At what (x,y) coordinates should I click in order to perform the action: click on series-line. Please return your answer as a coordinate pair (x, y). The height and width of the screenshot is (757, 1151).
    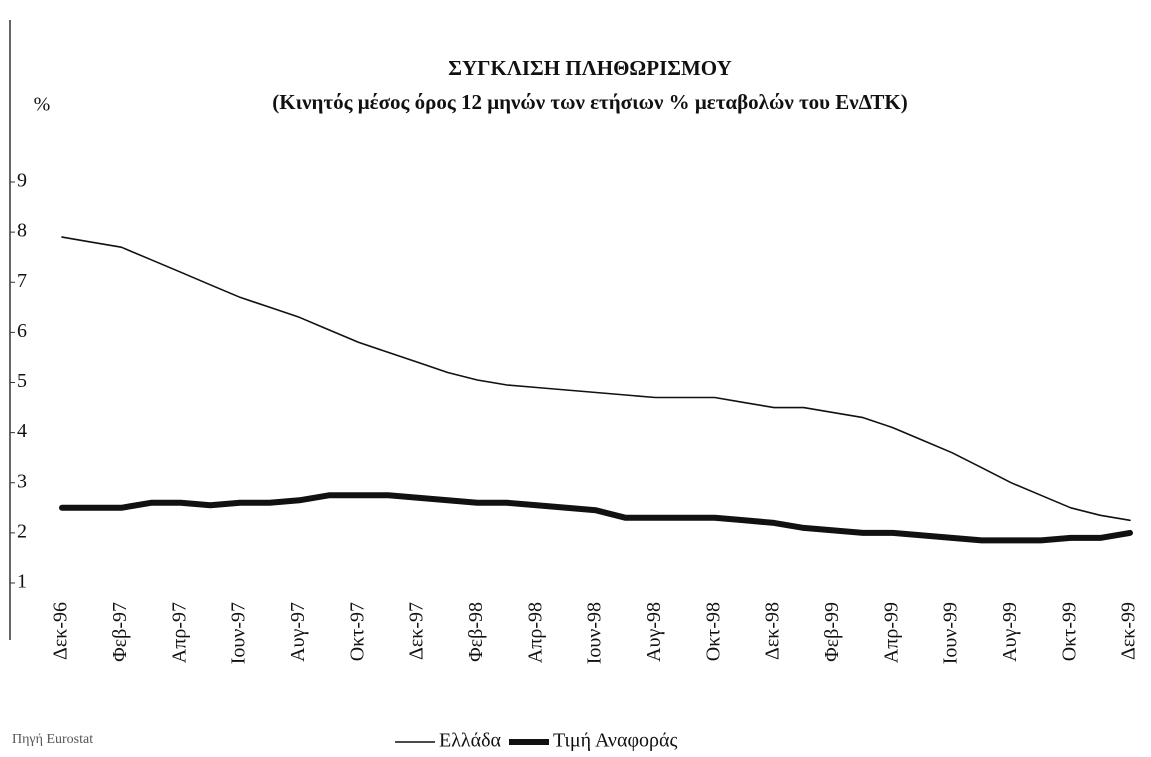
    Looking at the image, I should click on (596, 518).